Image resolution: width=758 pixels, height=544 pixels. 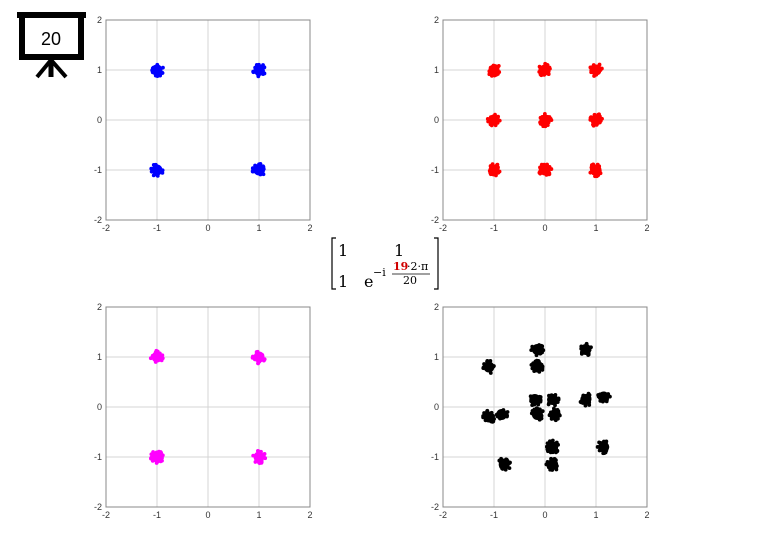 I want to click on y-tick-label: 1, so click(x=436, y=70).